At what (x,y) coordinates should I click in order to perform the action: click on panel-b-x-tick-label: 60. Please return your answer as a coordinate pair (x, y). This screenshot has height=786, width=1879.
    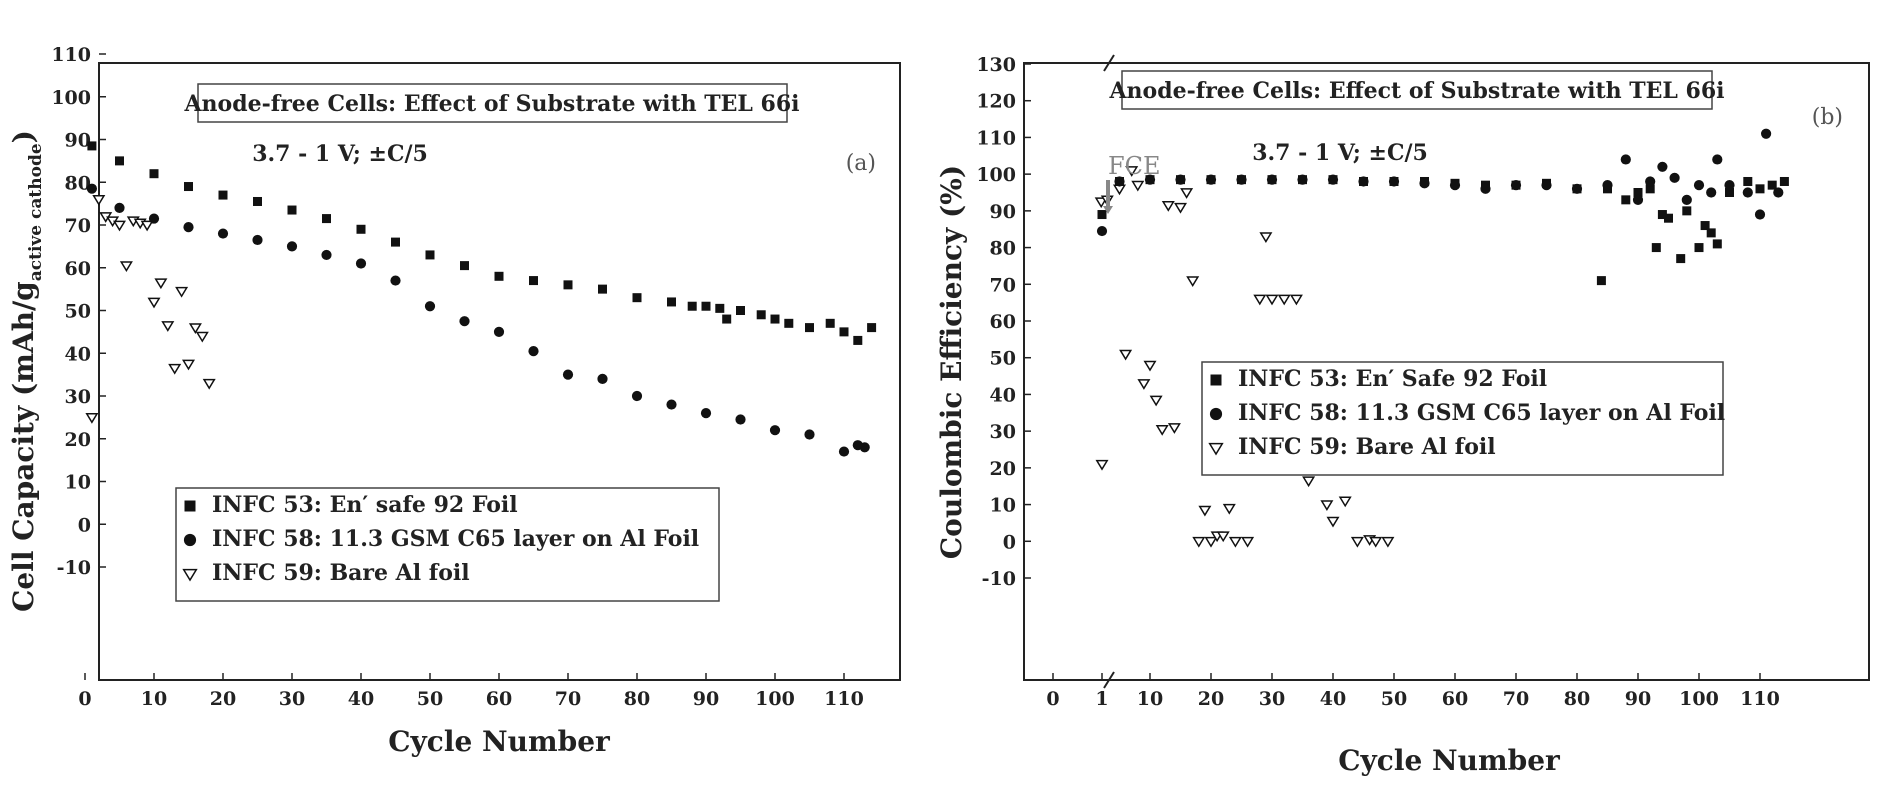
    Looking at the image, I should click on (1455, 699).